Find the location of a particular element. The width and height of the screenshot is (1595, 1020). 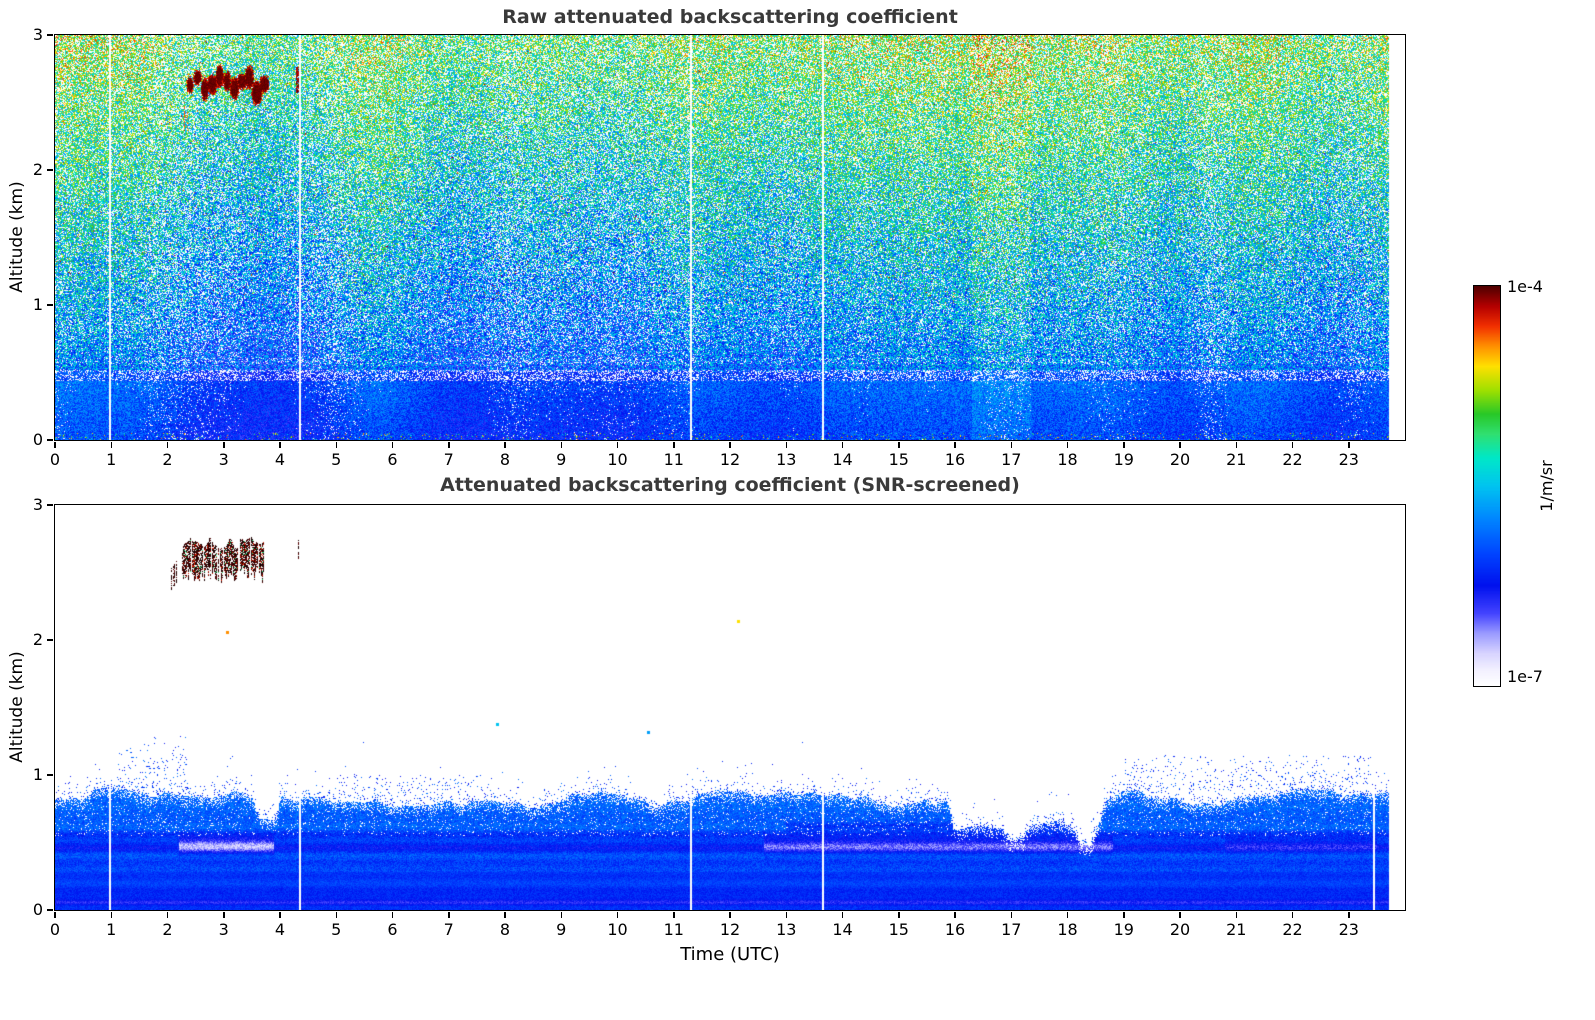

time-axis-label: Time (UTC) is located at coordinates (730, 954).